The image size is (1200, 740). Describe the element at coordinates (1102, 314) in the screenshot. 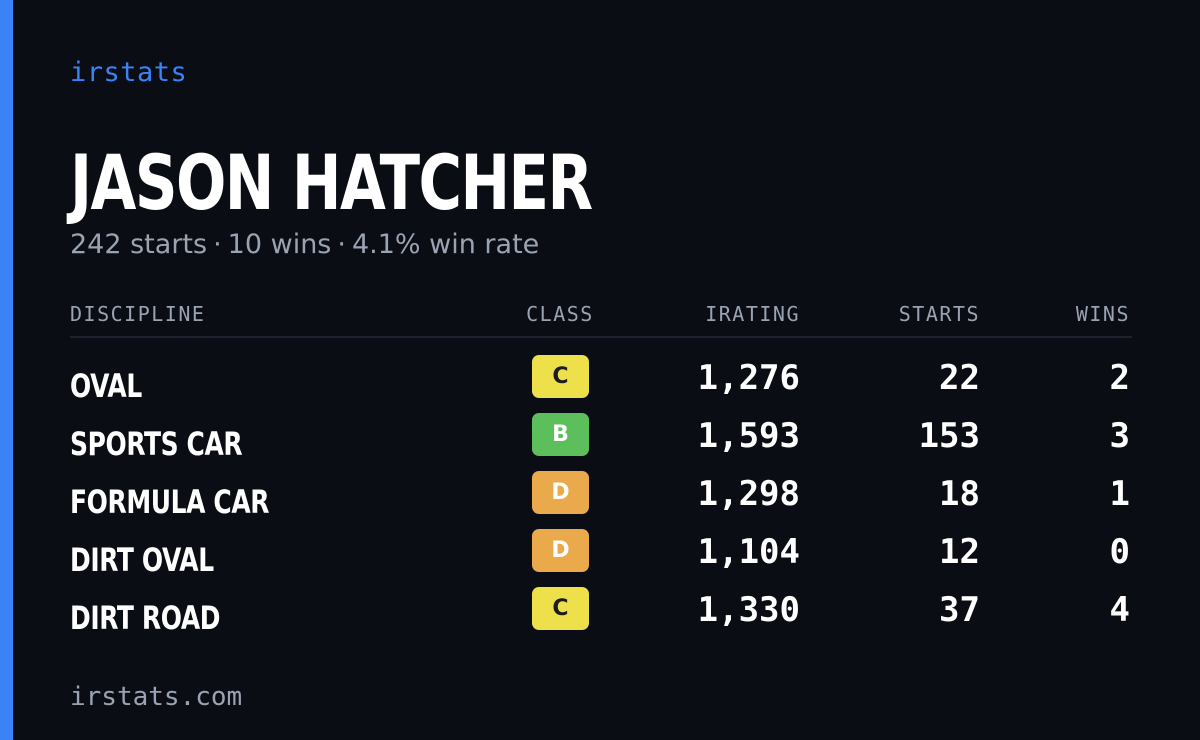

I see `header-wins: WINS` at that location.